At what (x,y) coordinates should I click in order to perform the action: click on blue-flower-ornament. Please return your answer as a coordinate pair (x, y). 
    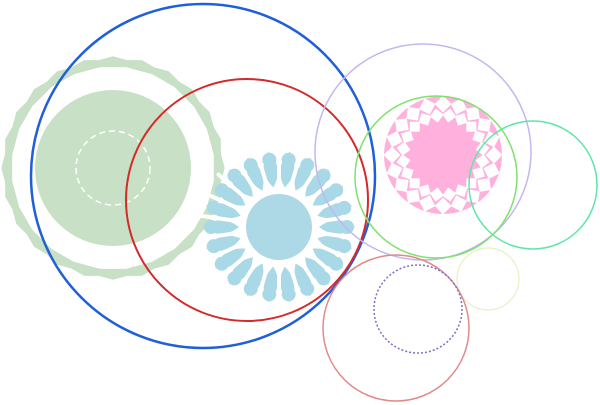
    Looking at the image, I should click on (279, 227).